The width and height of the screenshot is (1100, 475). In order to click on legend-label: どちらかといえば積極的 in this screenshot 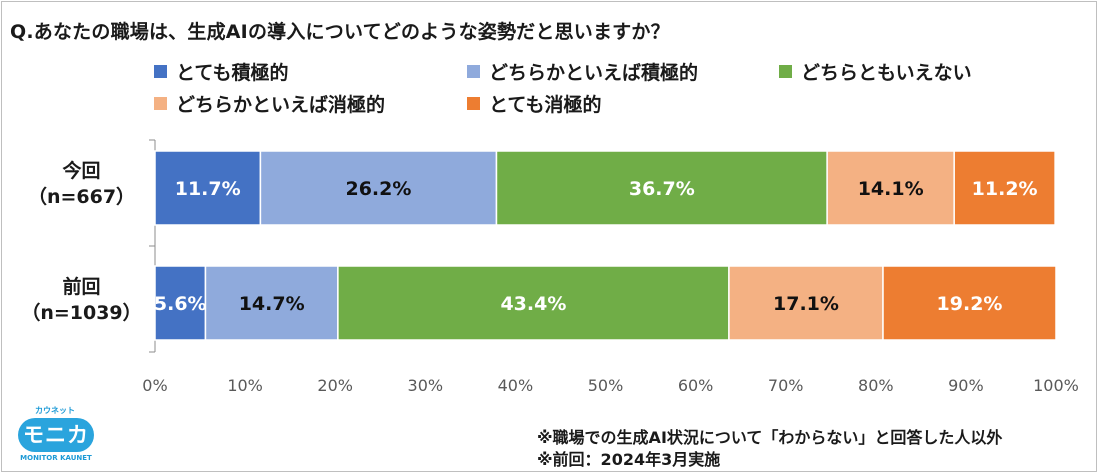, I will do `click(594, 72)`.